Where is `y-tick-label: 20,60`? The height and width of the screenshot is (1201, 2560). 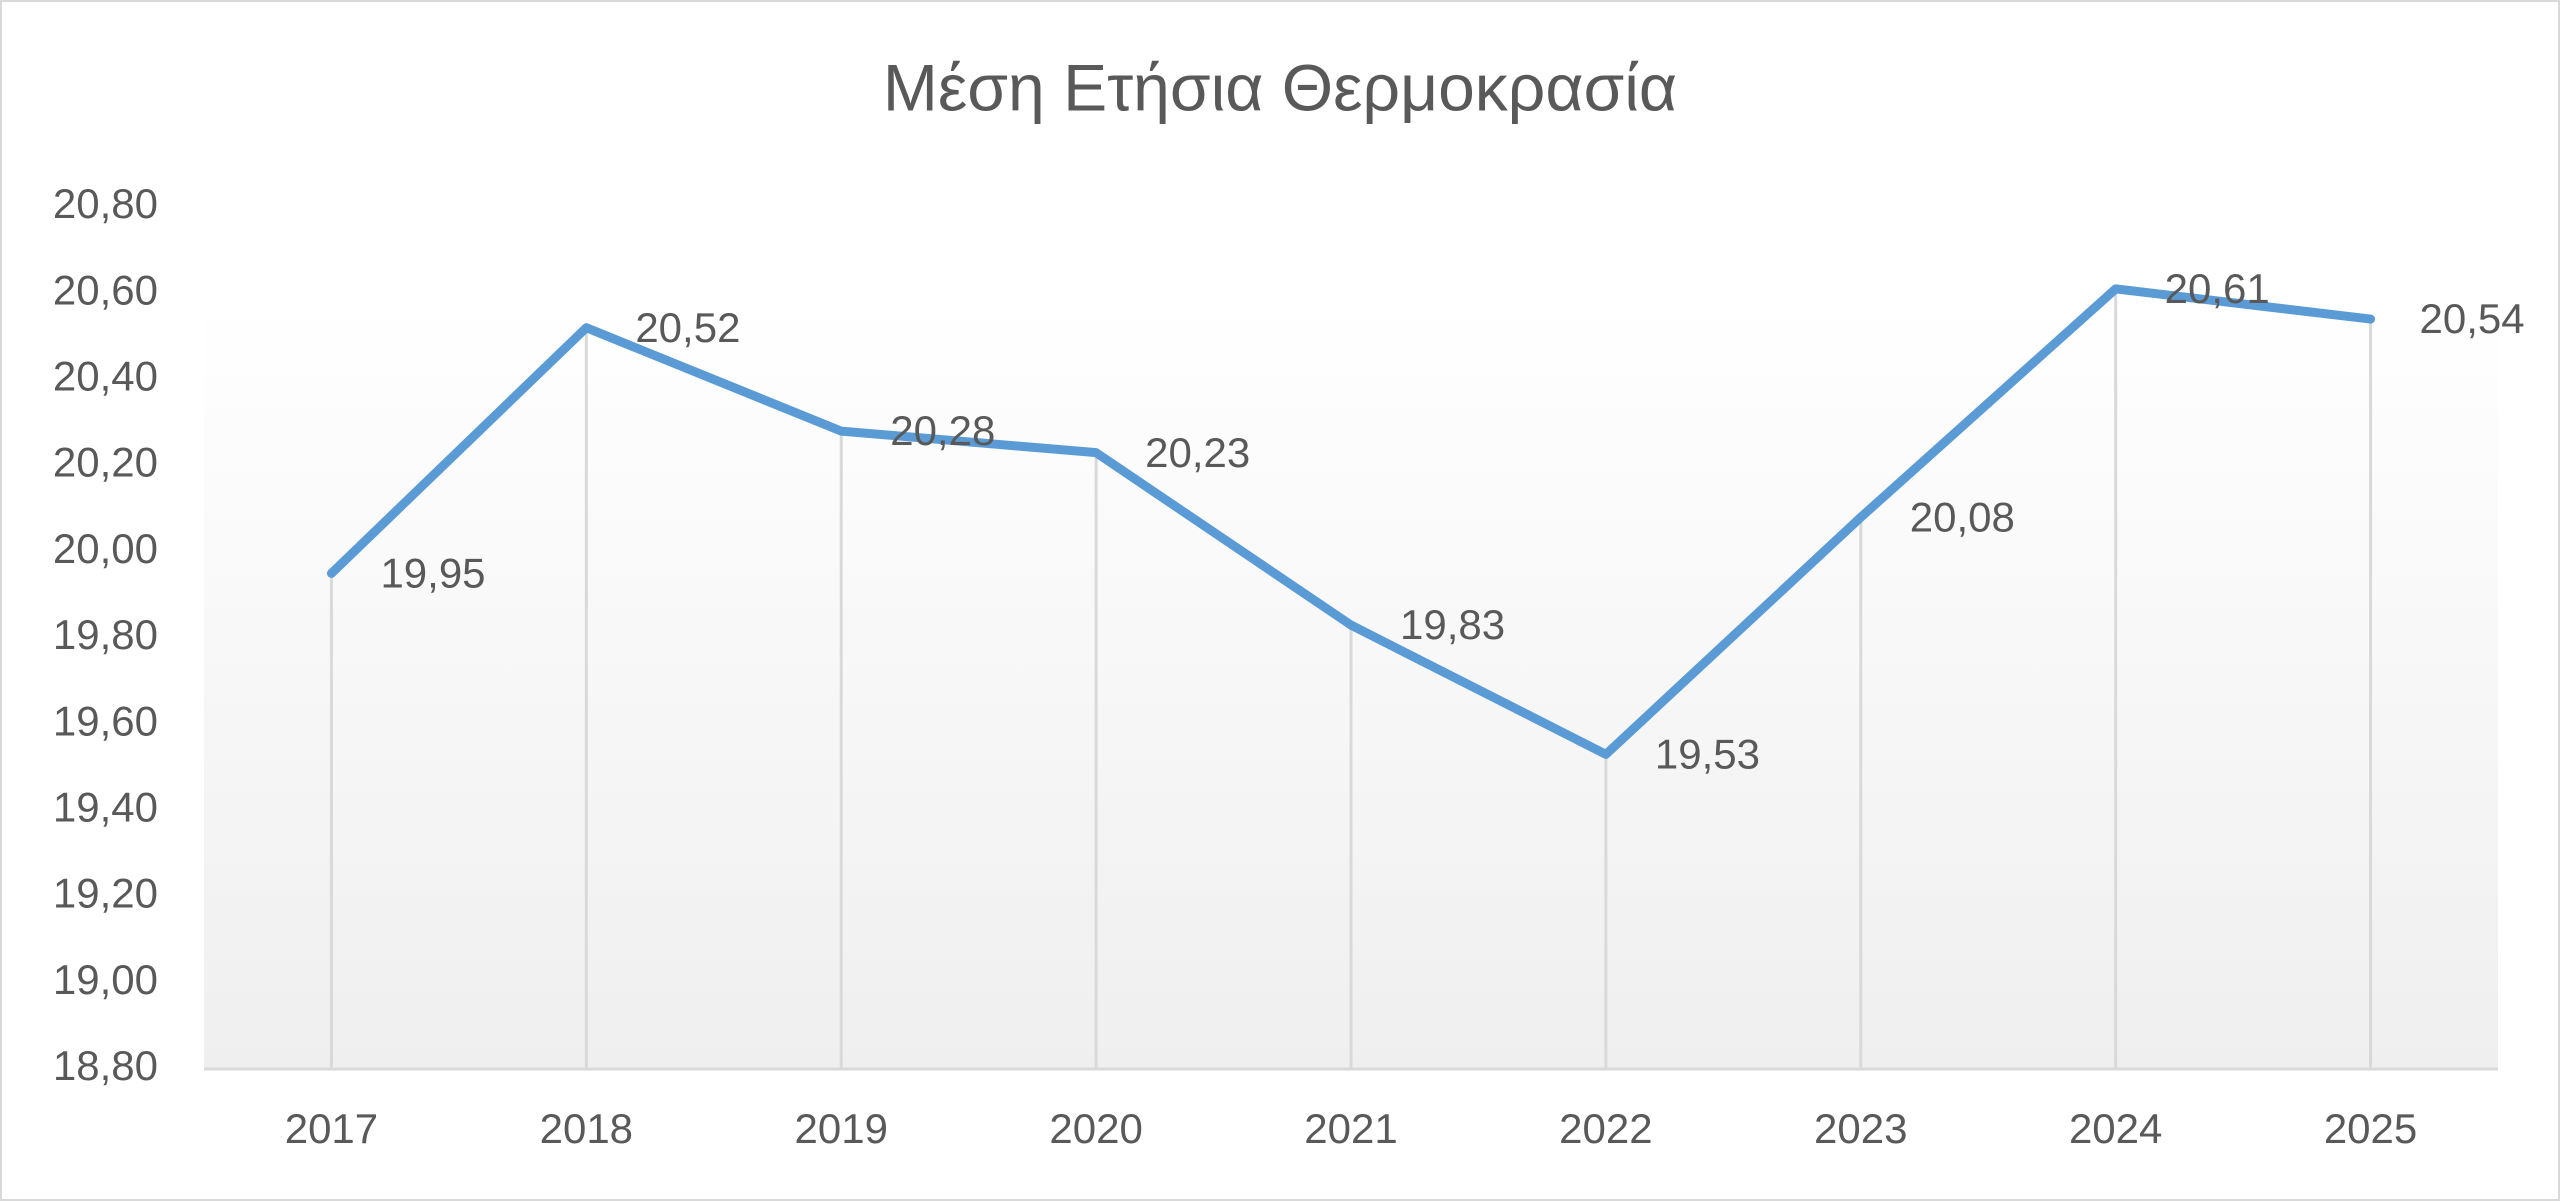
y-tick-label: 20,60 is located at coordinates (105, 289).